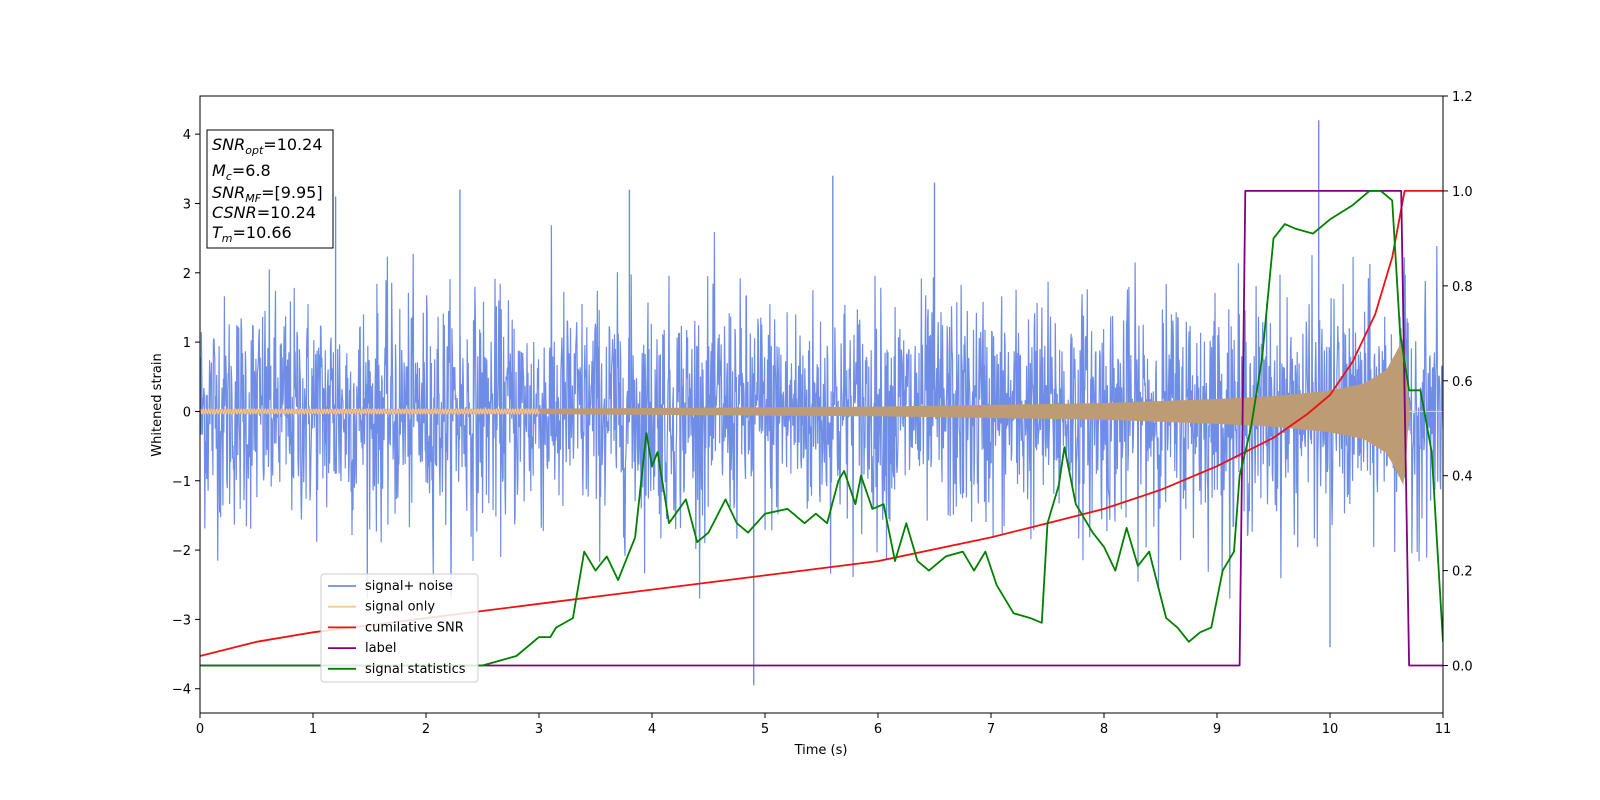  I want to click on annotation-line: SNRopt=10.24, so click(267, 146).